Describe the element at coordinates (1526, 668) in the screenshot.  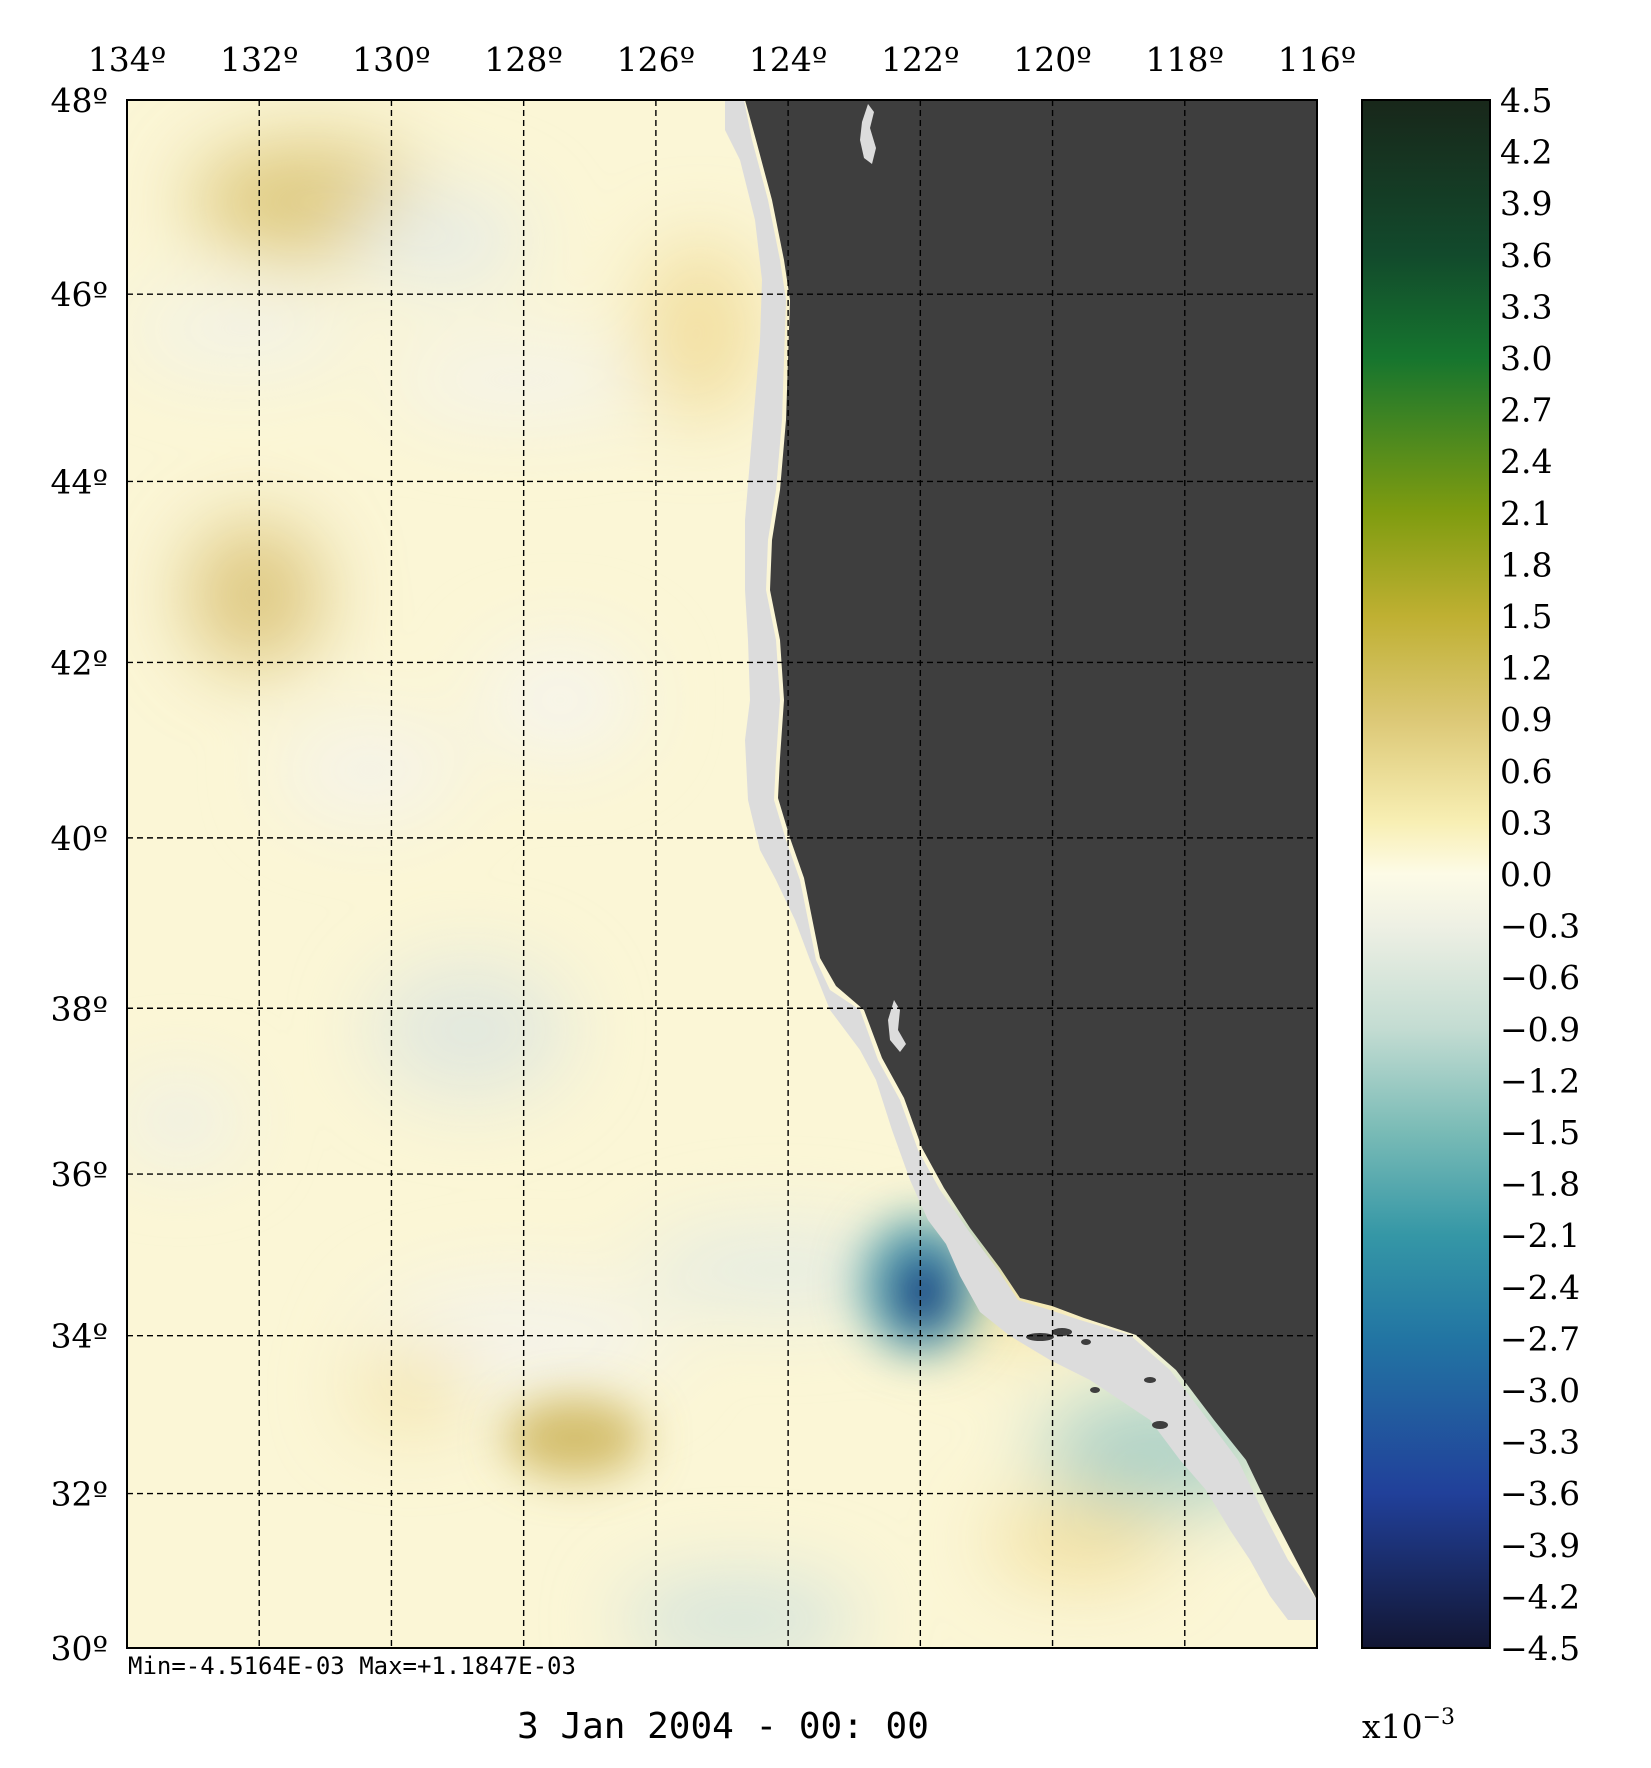
I see `colorbar-tick-label: 1.2` at that location.